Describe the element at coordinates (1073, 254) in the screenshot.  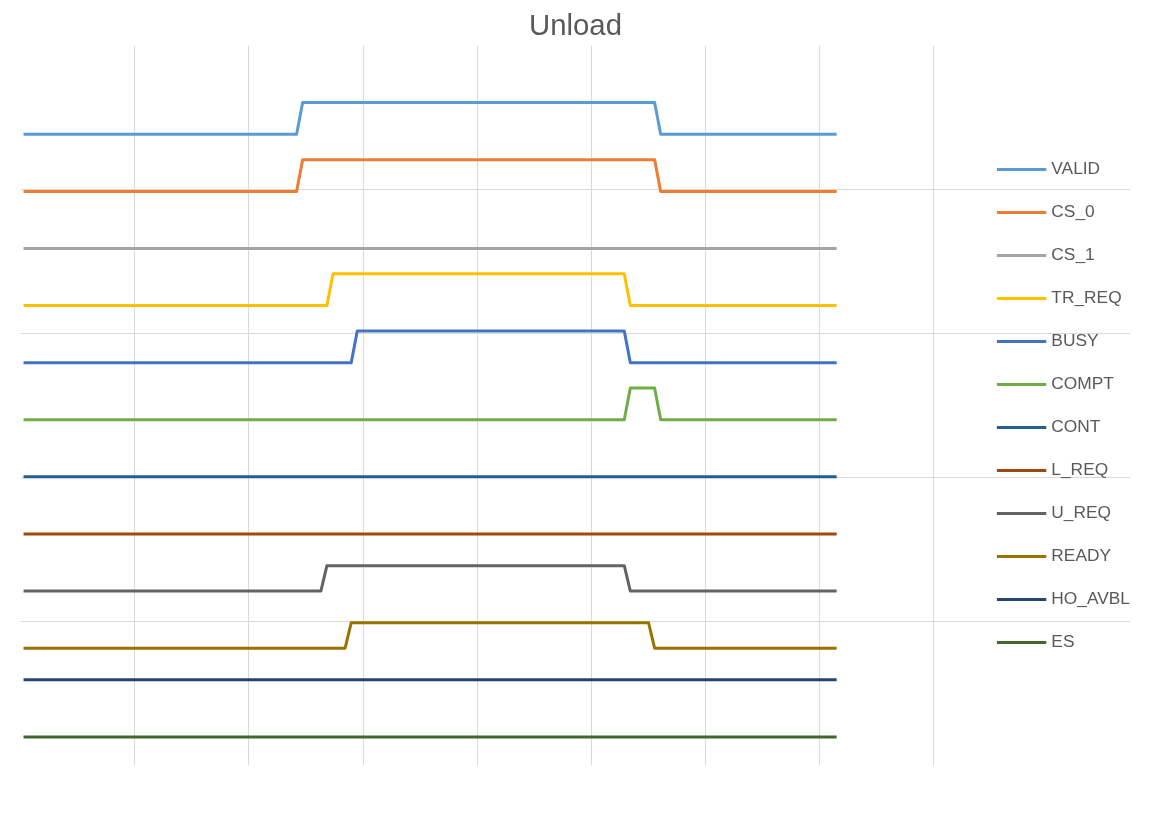
I see `legend-label: CS_1` at that location.